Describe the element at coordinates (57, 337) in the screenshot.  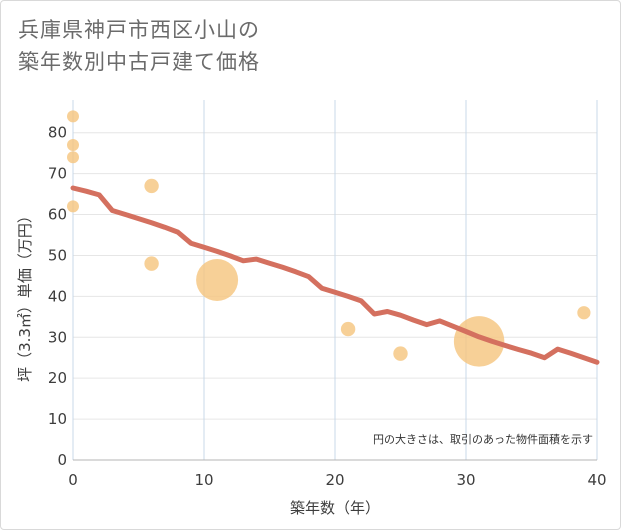
I see `y-tick-label: 30` at that location.